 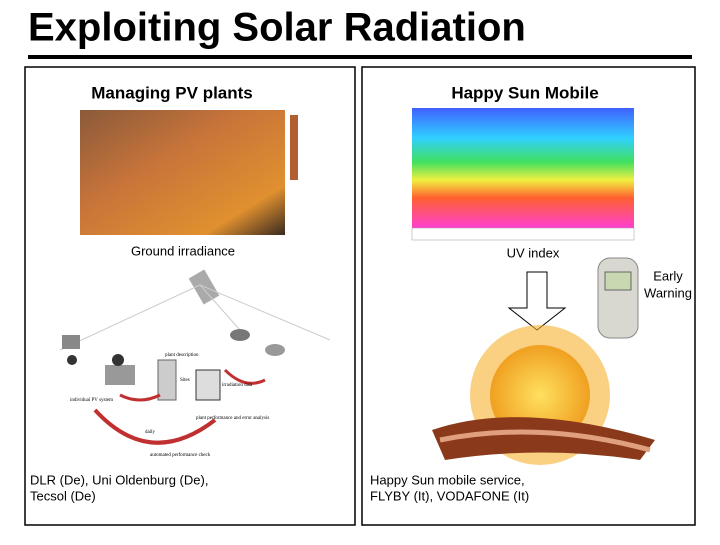 I want to click on footer-line: Tecsol (De), so click(x=63, y=495).